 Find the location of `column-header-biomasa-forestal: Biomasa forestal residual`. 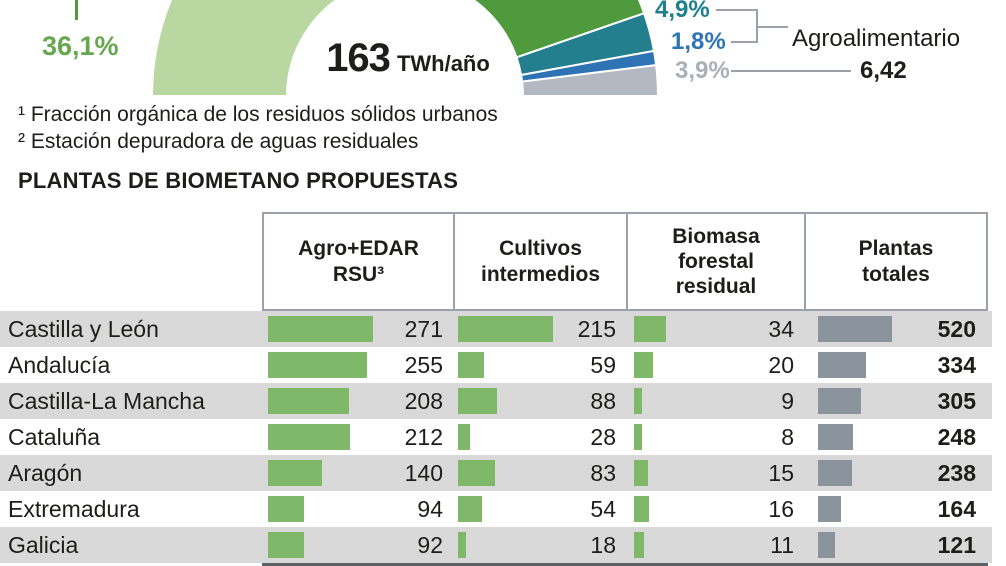

column-header-biomasa-forestal: Biomasa forestal residual is located at coordinates (716, 261).